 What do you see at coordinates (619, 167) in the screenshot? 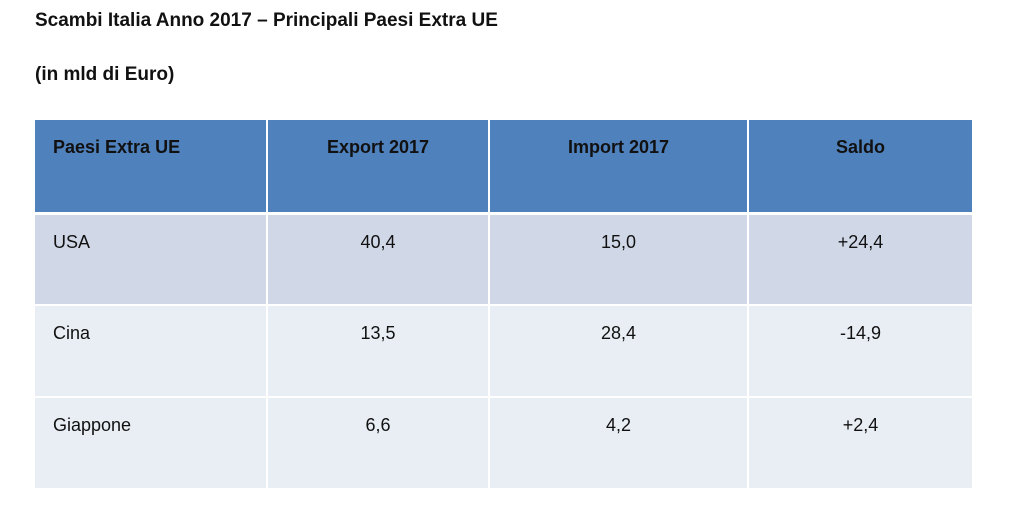
I see `header-import: Import 2017` at bounding box center [619, 167].